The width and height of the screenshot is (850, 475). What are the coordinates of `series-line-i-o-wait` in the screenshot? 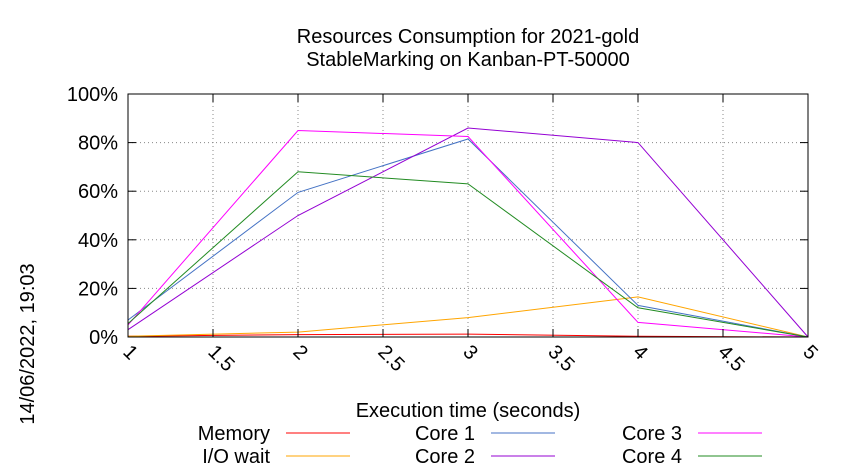 It's located at (468, 317).